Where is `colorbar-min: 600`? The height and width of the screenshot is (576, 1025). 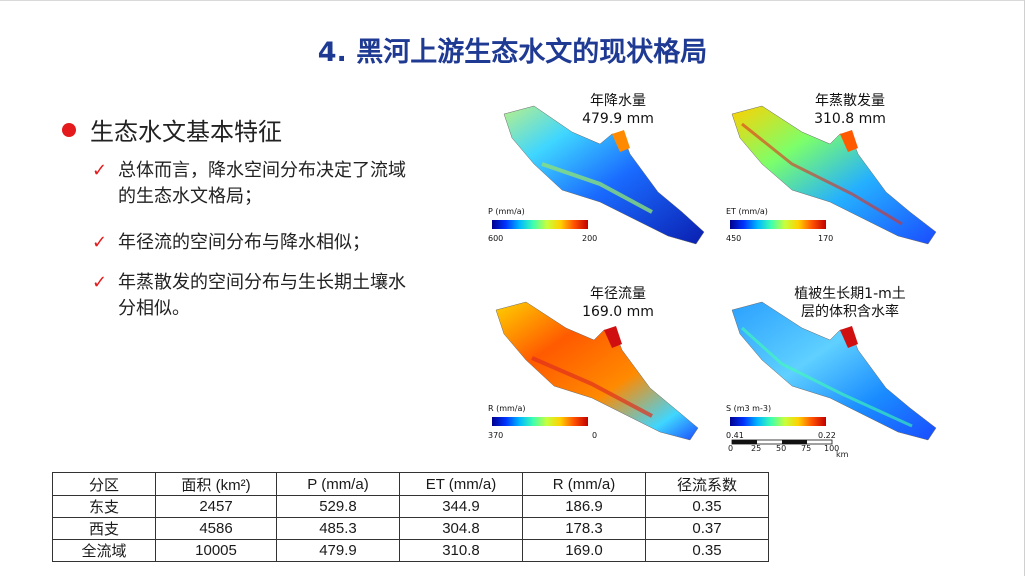
colorbar-min: 600 is located at coordinates (496, 238).